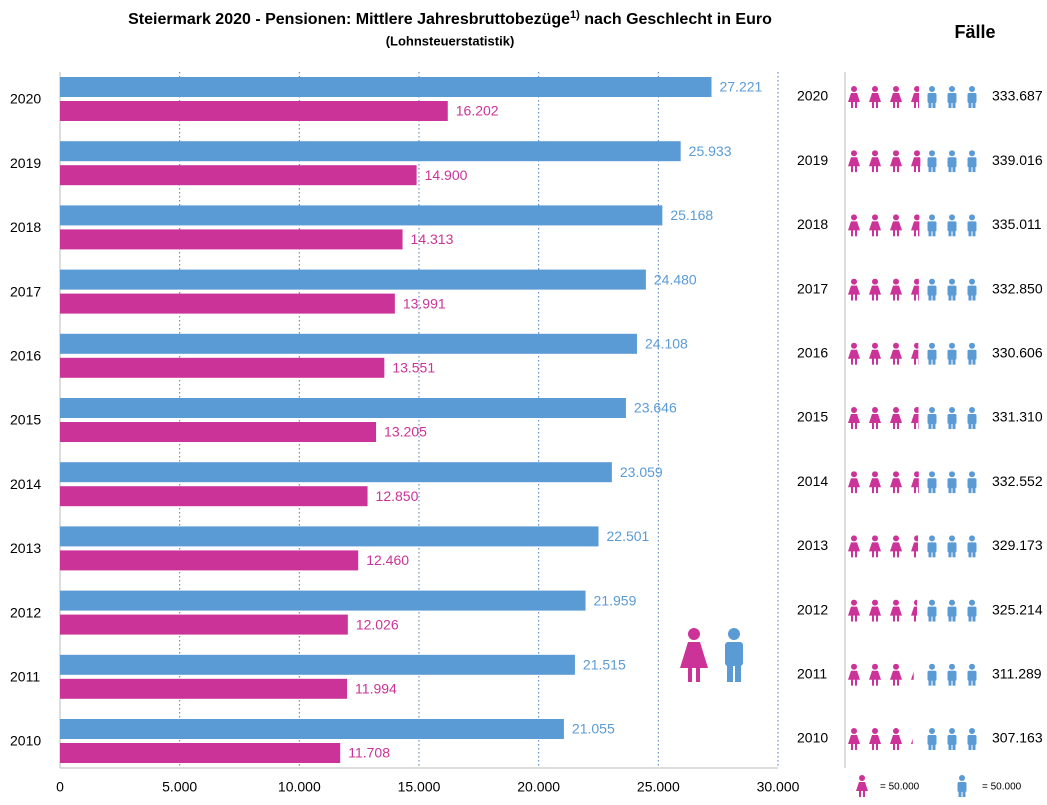 The width and height of the screenshot is (1047, 805). I want to click on title-superscript: 1), so click(575, 15).